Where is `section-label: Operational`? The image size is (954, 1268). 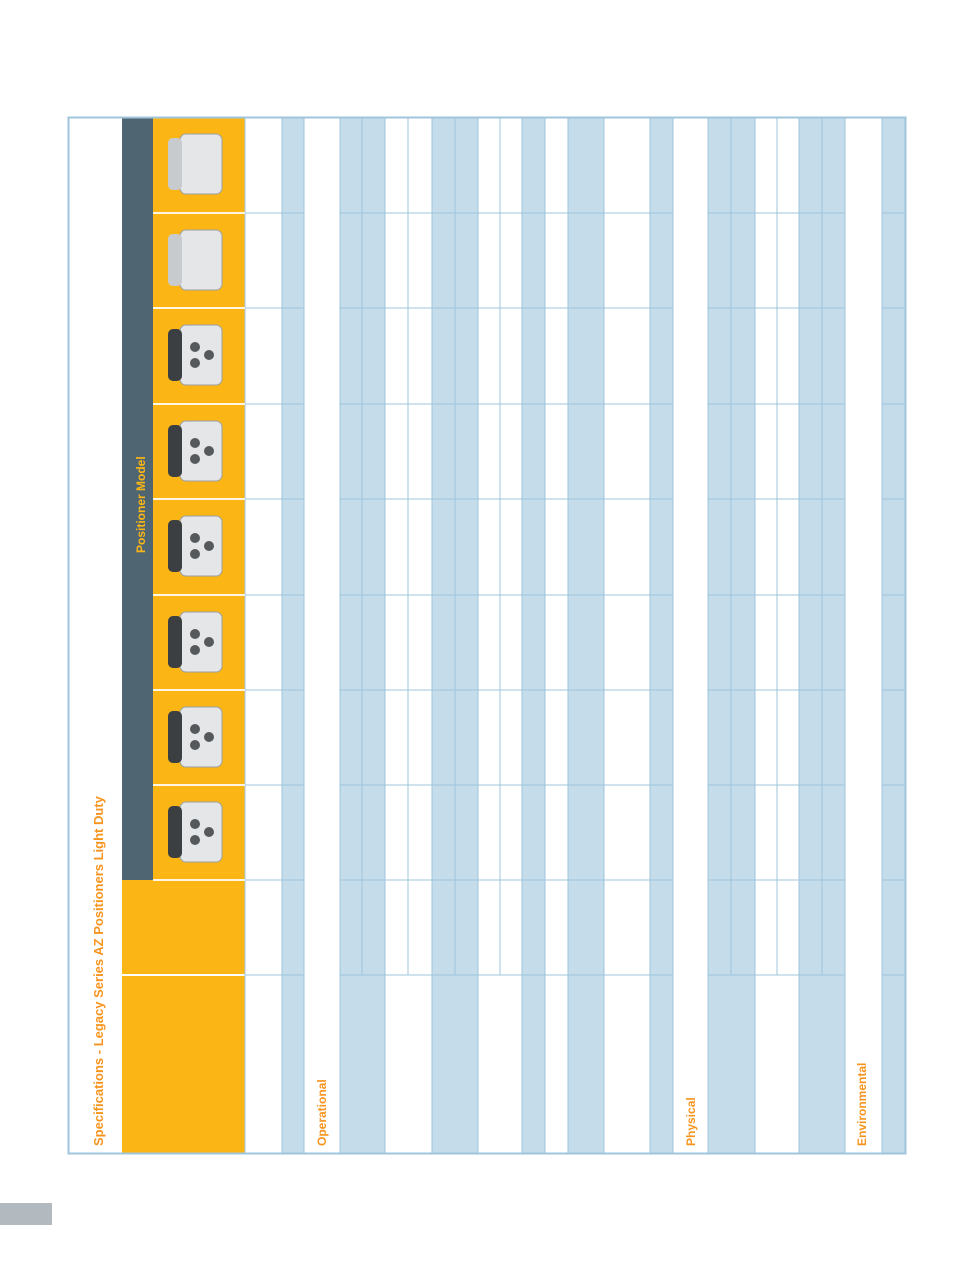 section-label: Operational is located at coordinates (322, 1112).